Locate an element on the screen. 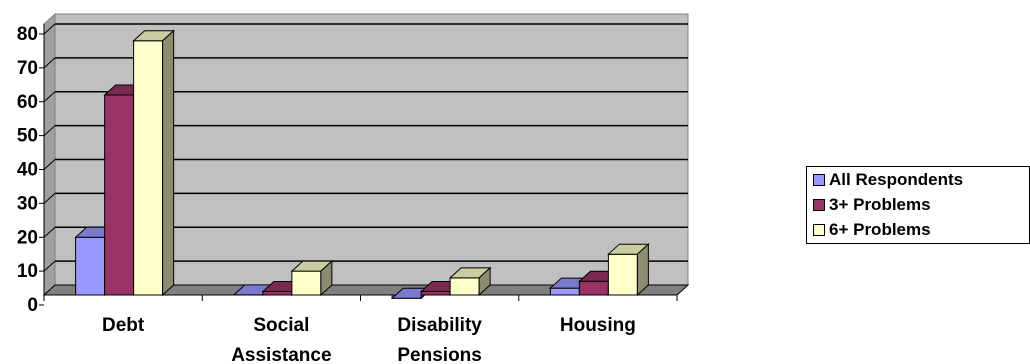 The image size is (1030, 364). chart-side-wall is located at coordinates (49, 154).